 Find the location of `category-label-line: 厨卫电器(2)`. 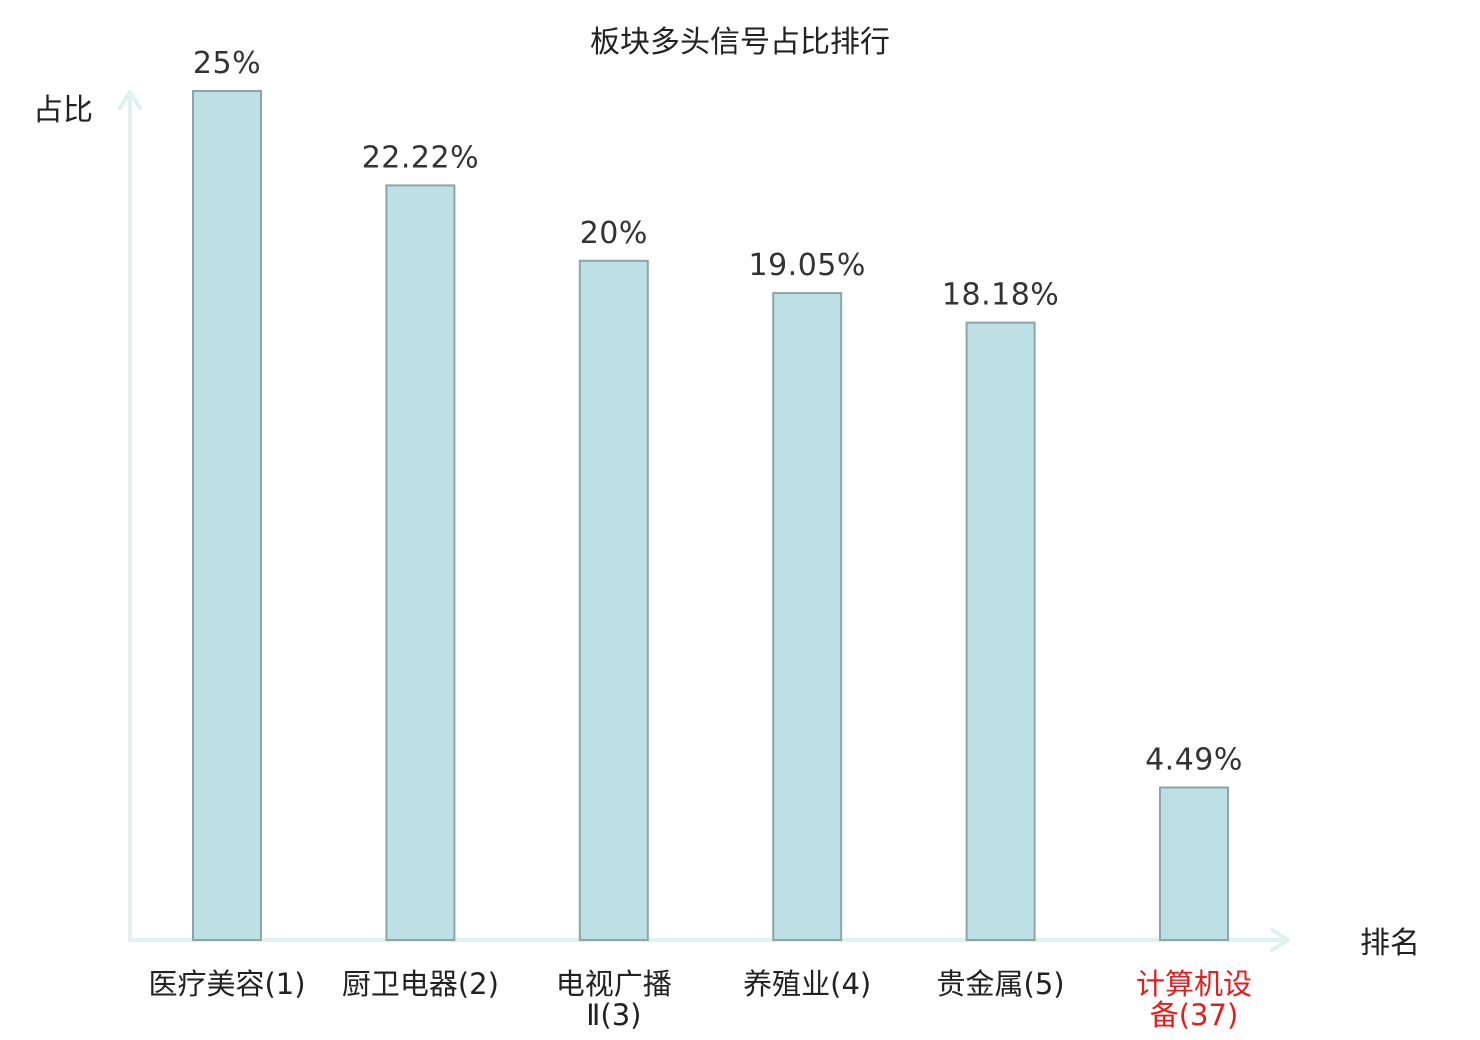

category-label-line: 厨卫电器(2) is located at coordinates (420, 984).